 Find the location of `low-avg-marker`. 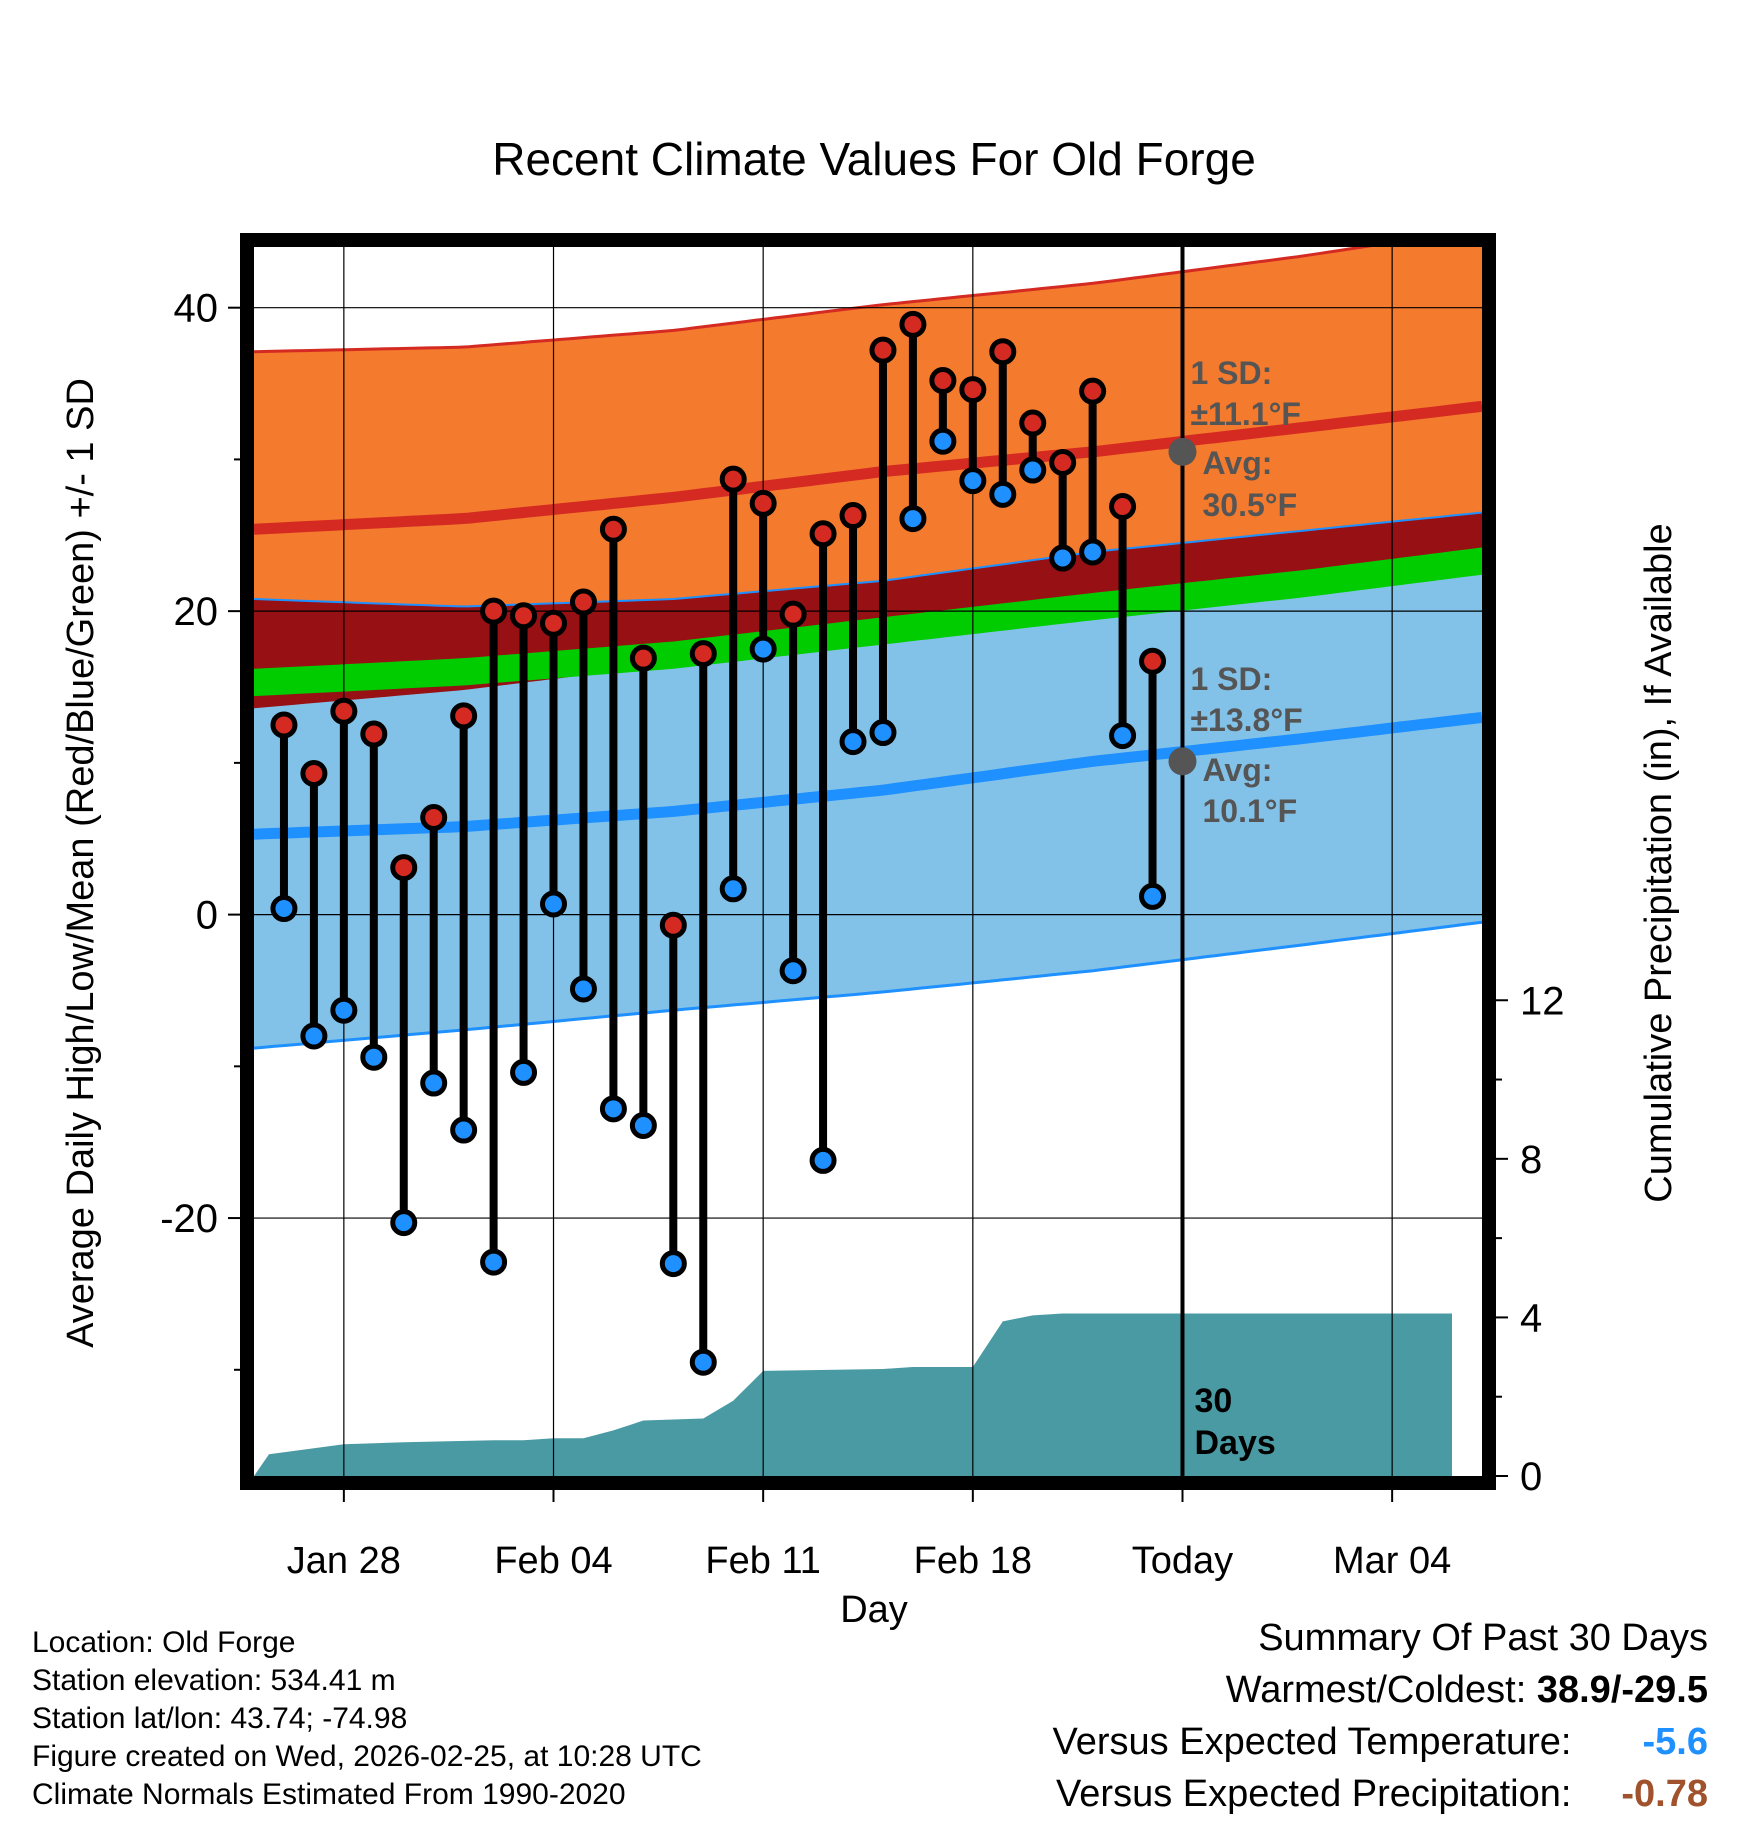

low-avg-marker is located at coordinates (1182, 761).